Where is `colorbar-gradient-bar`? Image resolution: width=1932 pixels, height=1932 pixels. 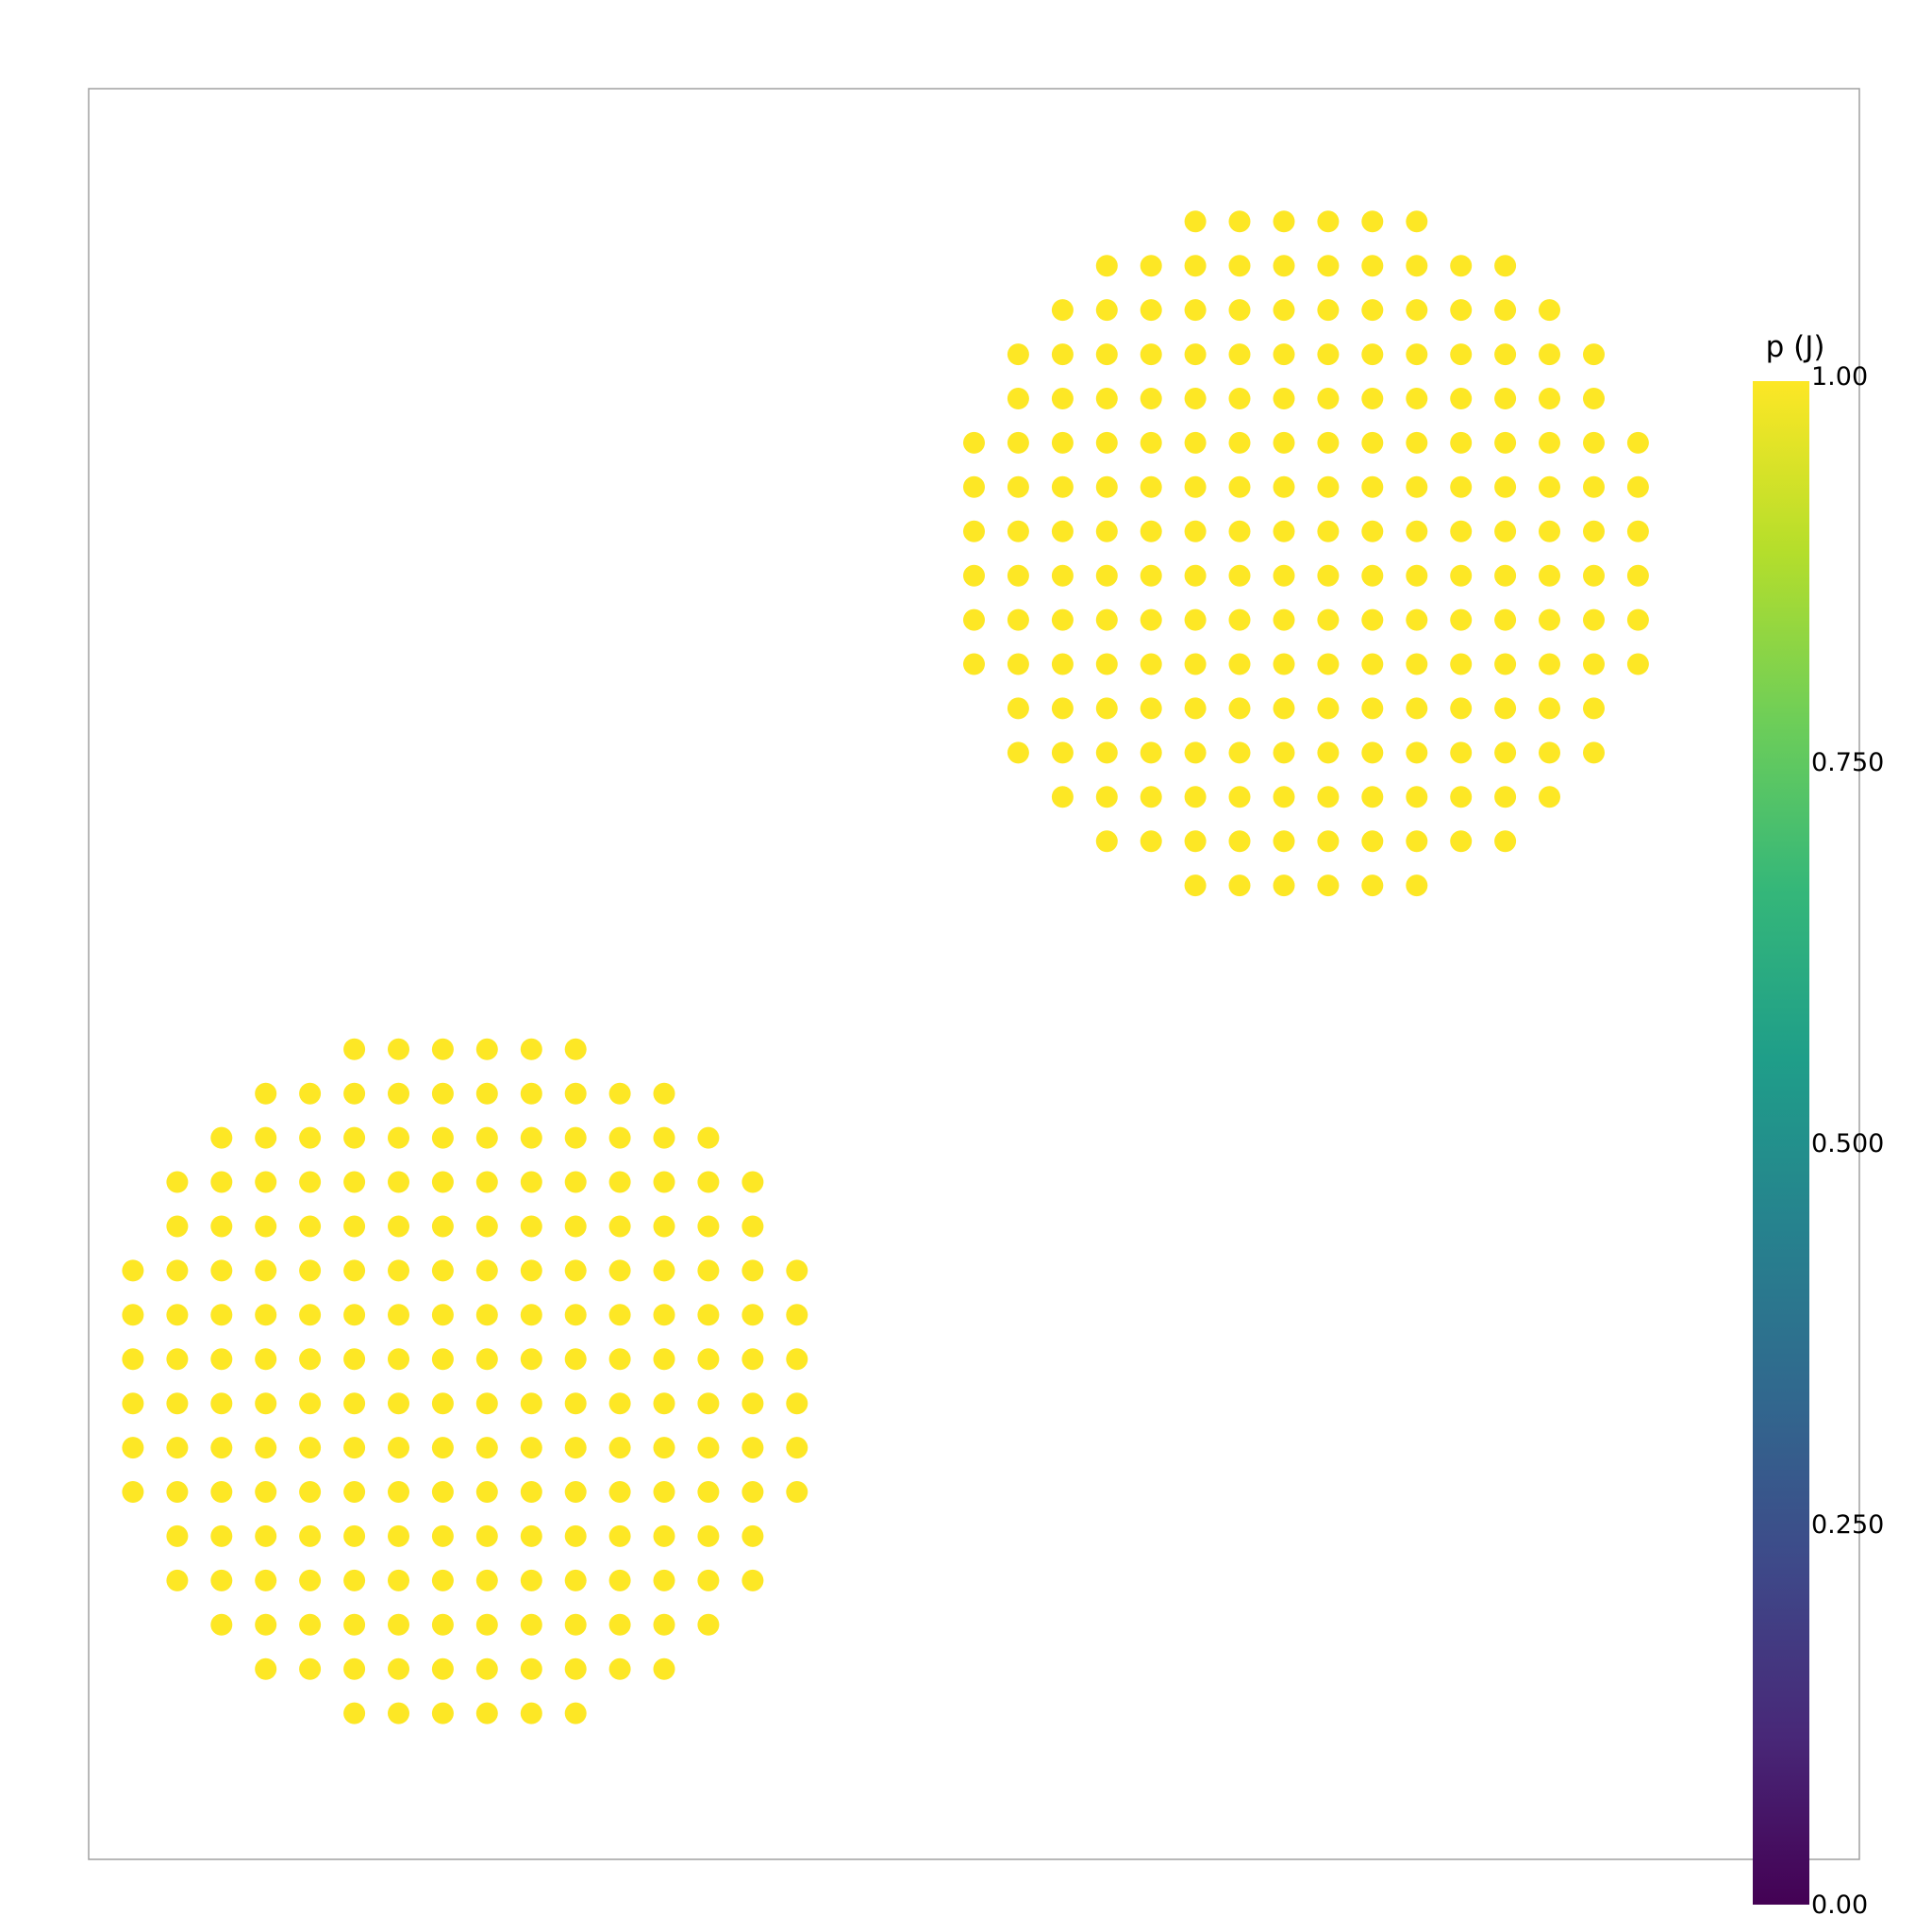
colorbar-gradient-bar is located at coordinates (1781, 1143).